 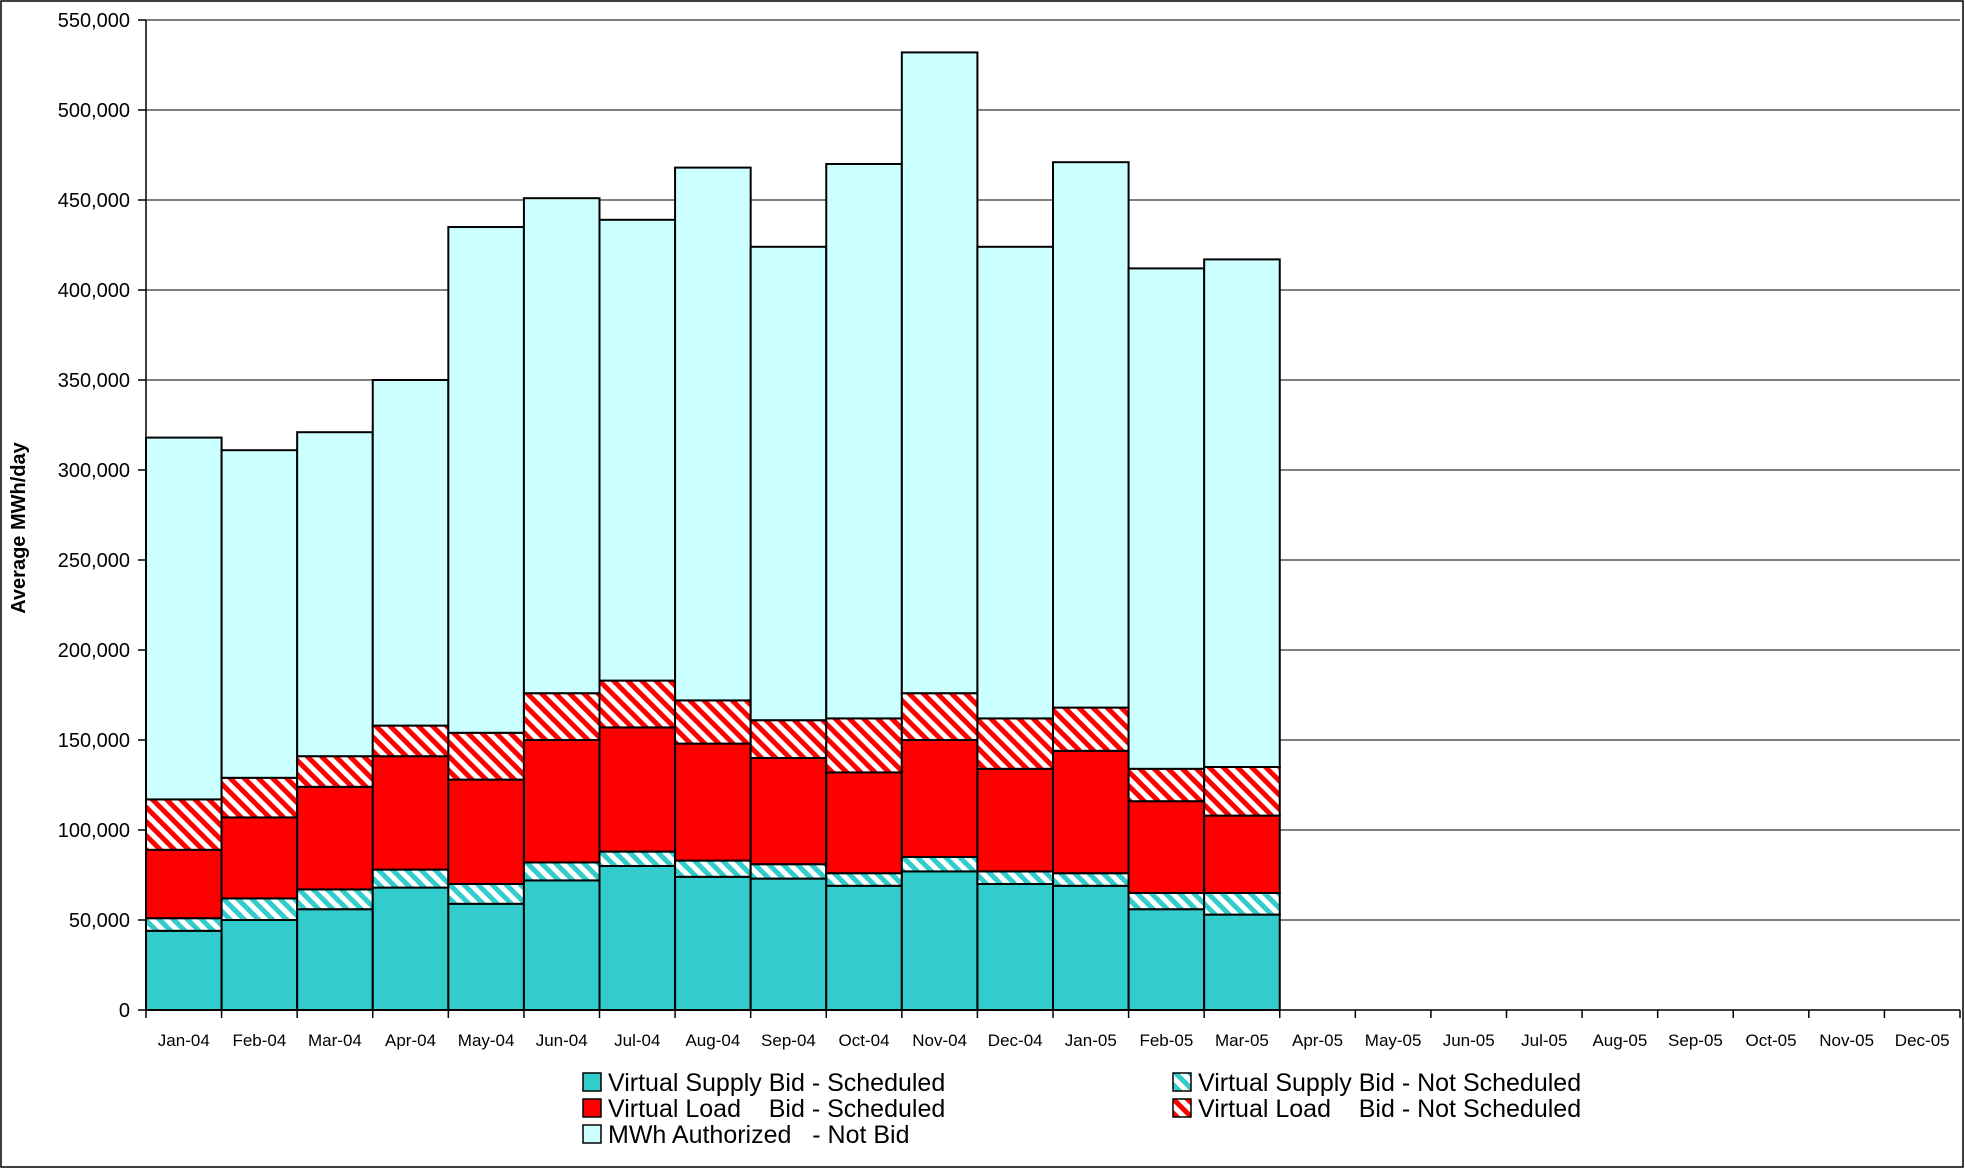 What do you see at coordinates (1393, 1040) in the screenshot?
I see `x-tick-label: May-05` at bounding box center [1393, 1040].